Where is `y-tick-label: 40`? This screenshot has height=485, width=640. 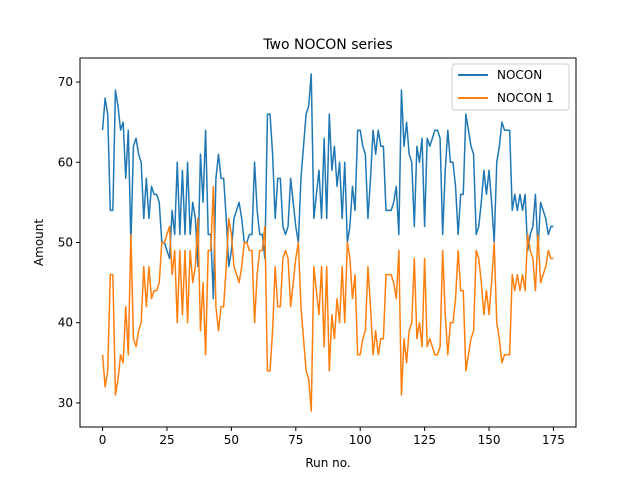 y-tick-label: 40 is located at coordinates (65, 323).